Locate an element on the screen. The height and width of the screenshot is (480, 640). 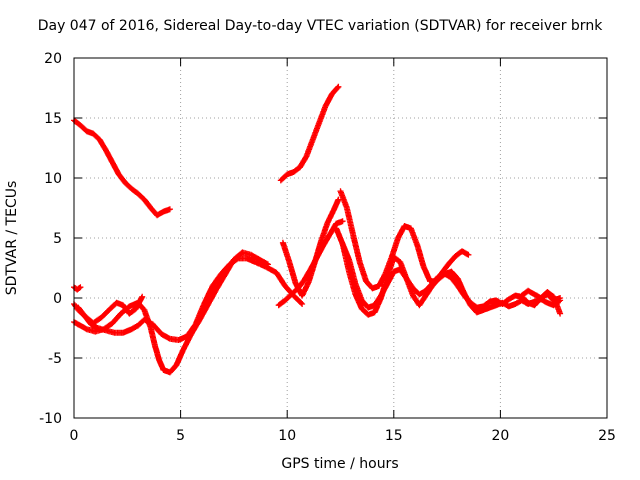
y-tick-label: -5 is located at coordinates (55, 359).